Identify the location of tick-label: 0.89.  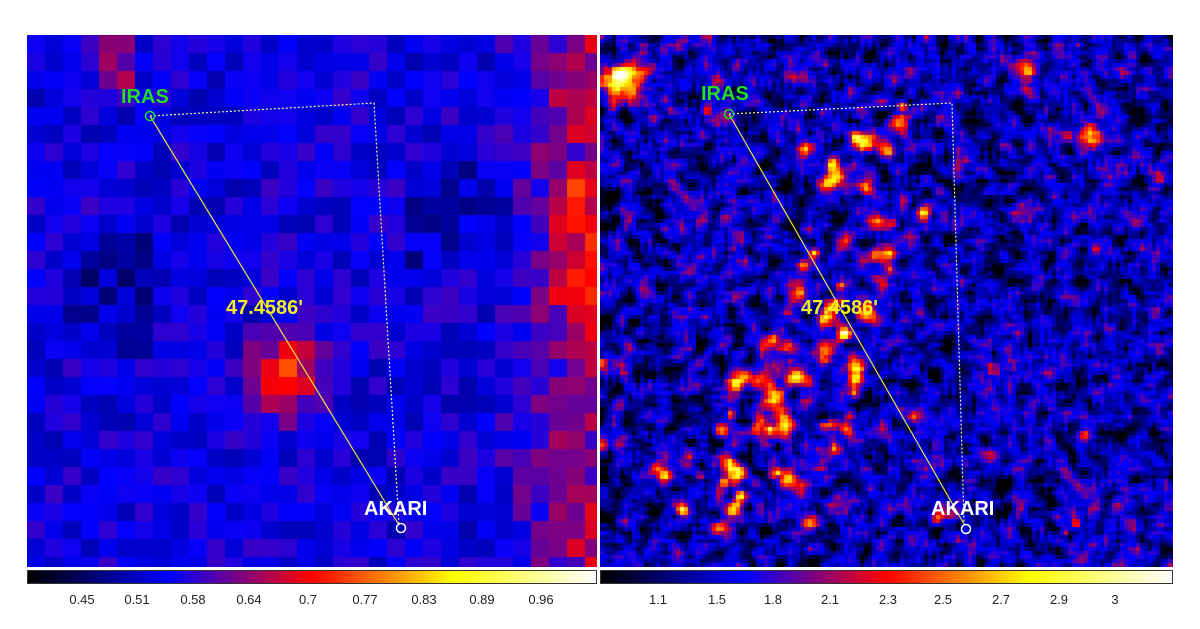
(482, 599).